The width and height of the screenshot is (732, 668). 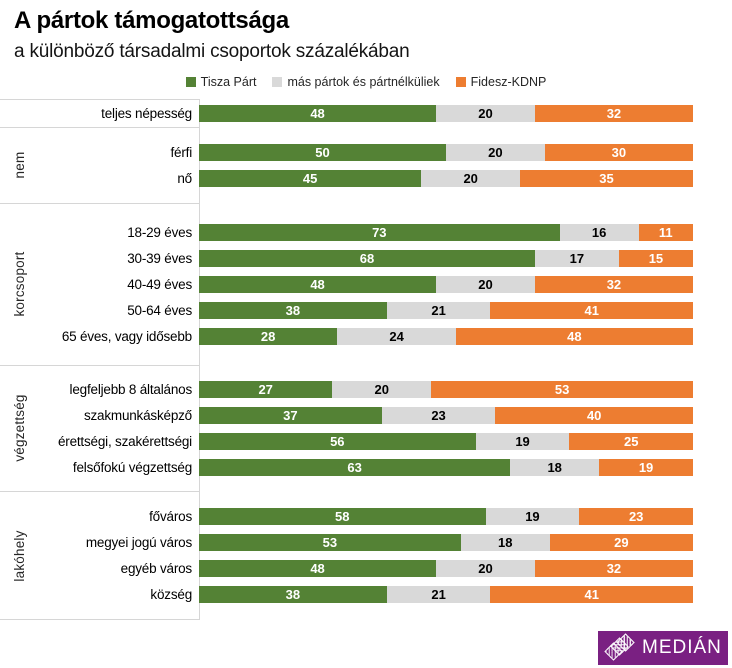 I want to click on bar-segment-fidesz: 11, so click(x=665, y=232).